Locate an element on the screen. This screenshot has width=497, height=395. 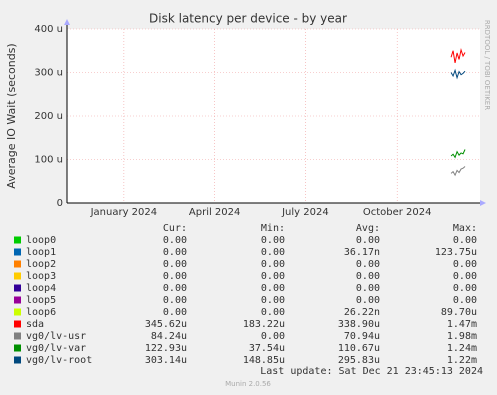
y-tick-label: 0 is located at coordinates (60, 203).